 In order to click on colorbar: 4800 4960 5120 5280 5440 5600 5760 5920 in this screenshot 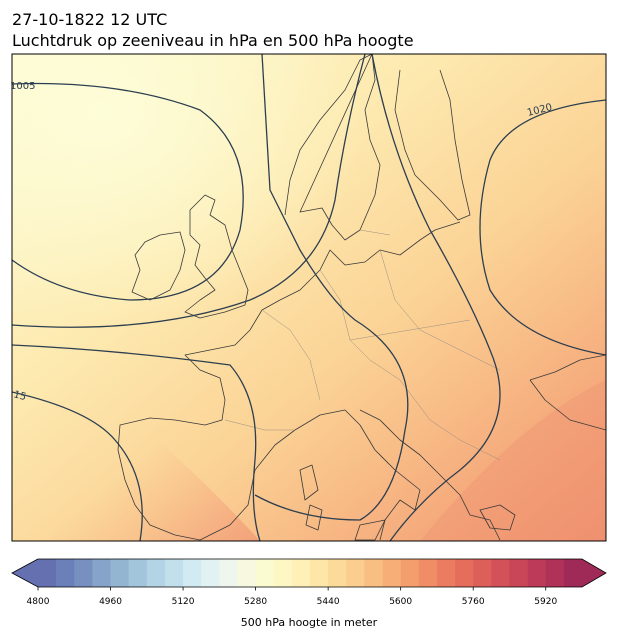, I will do `click(309, 582)`.